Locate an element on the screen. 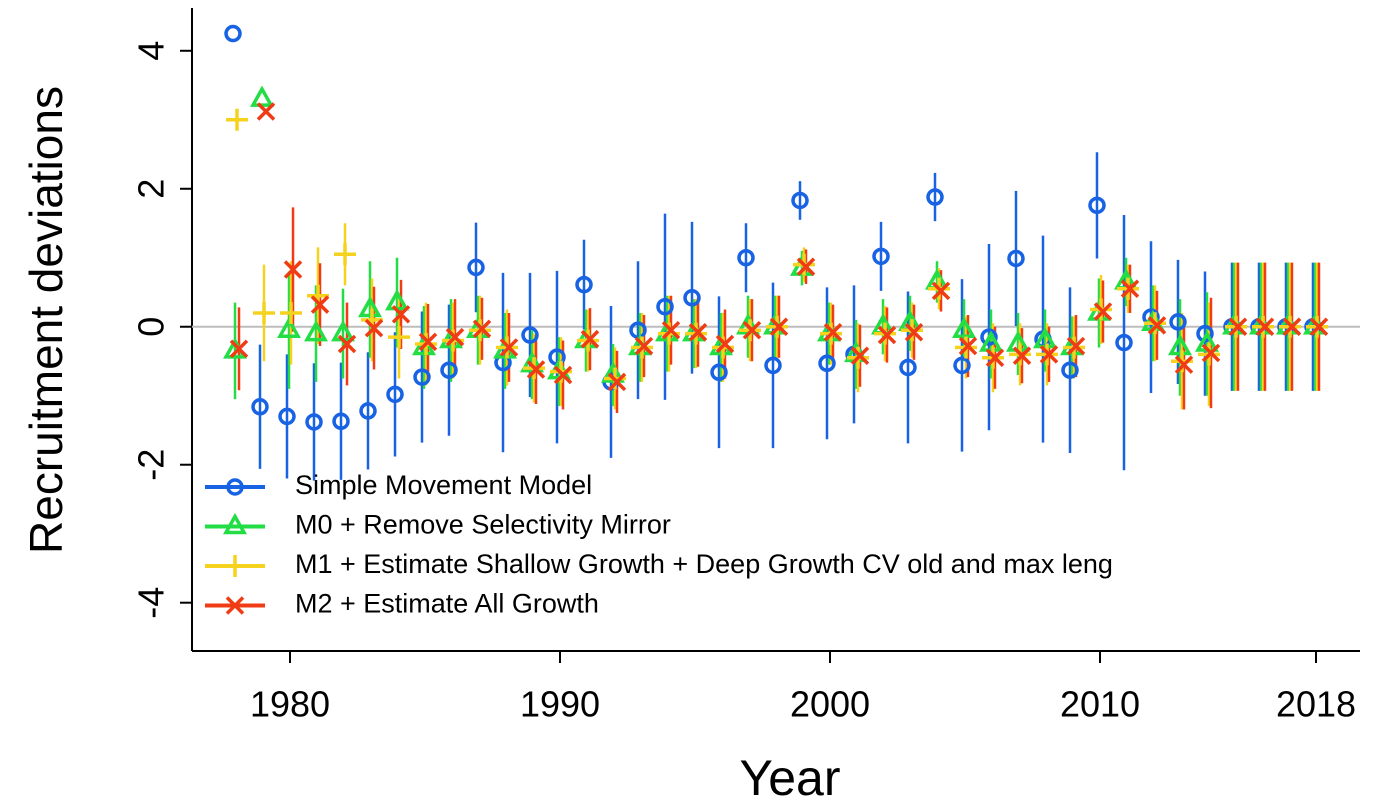  legend-label: M0 + Remove Selectivity Mirror is located at coordinates (483, 525).